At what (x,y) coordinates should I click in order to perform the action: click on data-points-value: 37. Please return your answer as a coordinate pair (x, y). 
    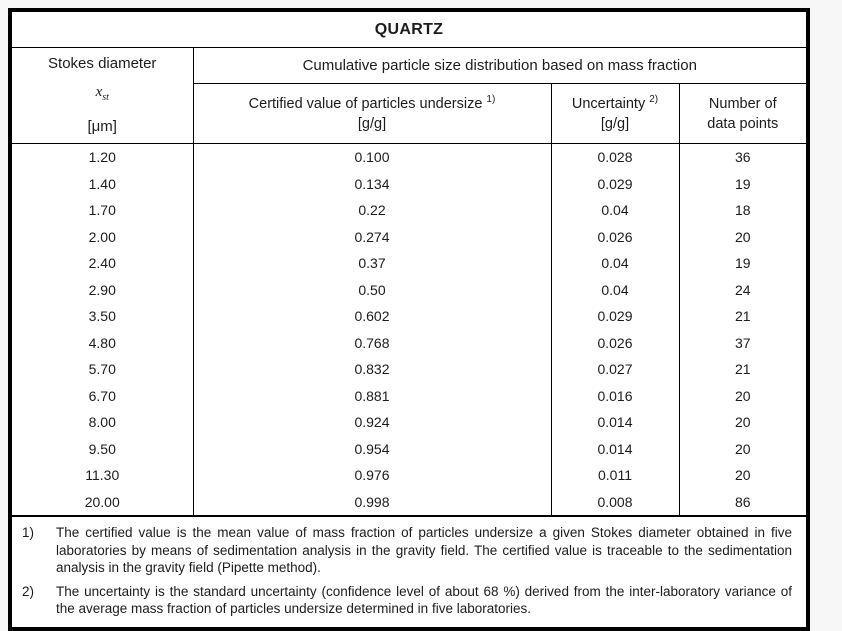
    Looking at the image, I should click on (742, 342).